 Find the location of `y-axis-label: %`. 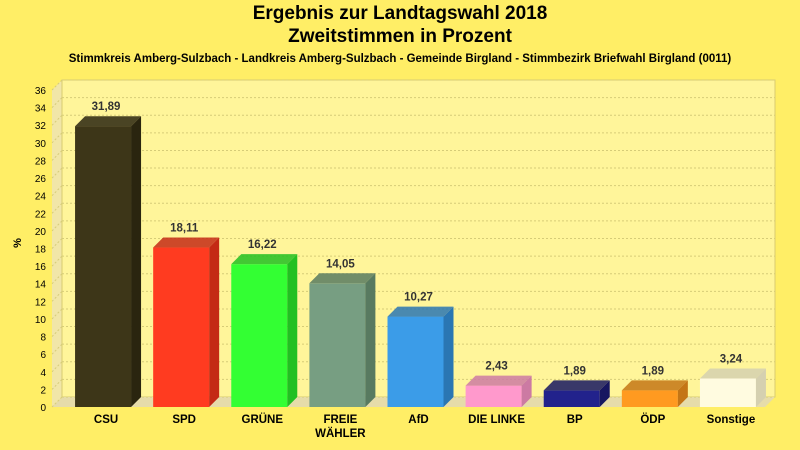

y-axis-label: % is located at coordinates (18, 243).